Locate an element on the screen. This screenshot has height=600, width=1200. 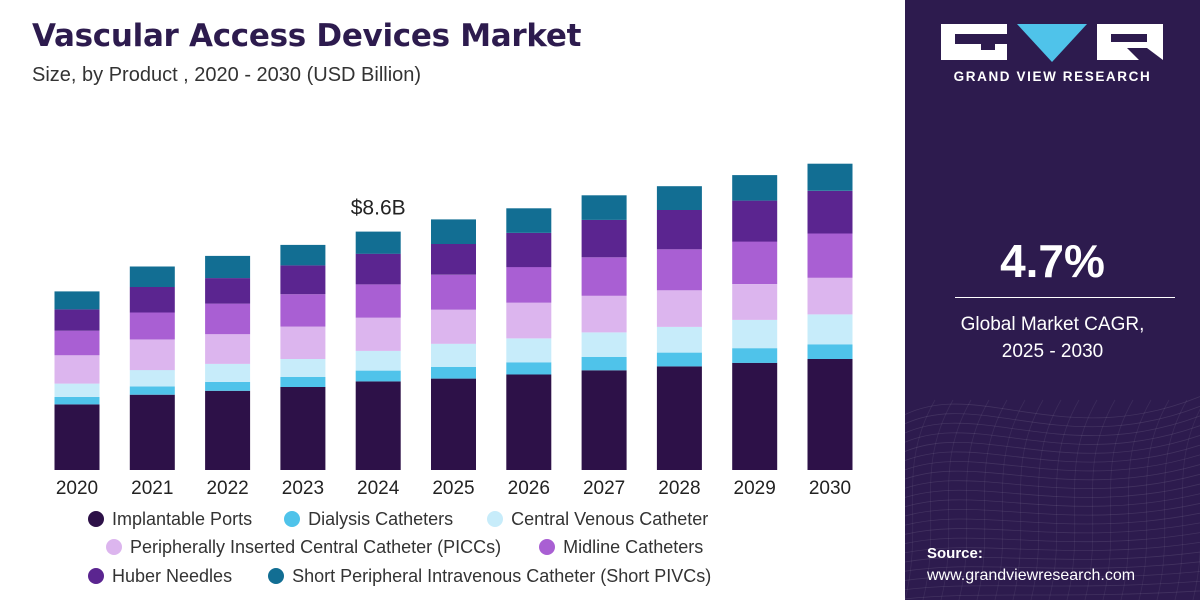
cagr-label: Global Market CAGR, 2025 - 2030 is located at coordinates (1052, 338).